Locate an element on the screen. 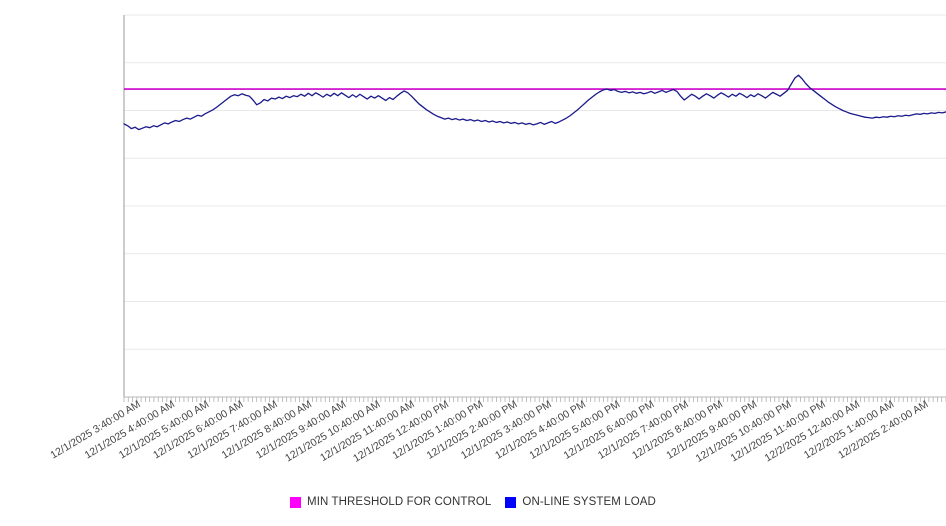 This screenshot has width=946, height=526. legend-item-min-threshold: MIN THRESHOLD FOR CONTROL is located at coordinates (390, 502).